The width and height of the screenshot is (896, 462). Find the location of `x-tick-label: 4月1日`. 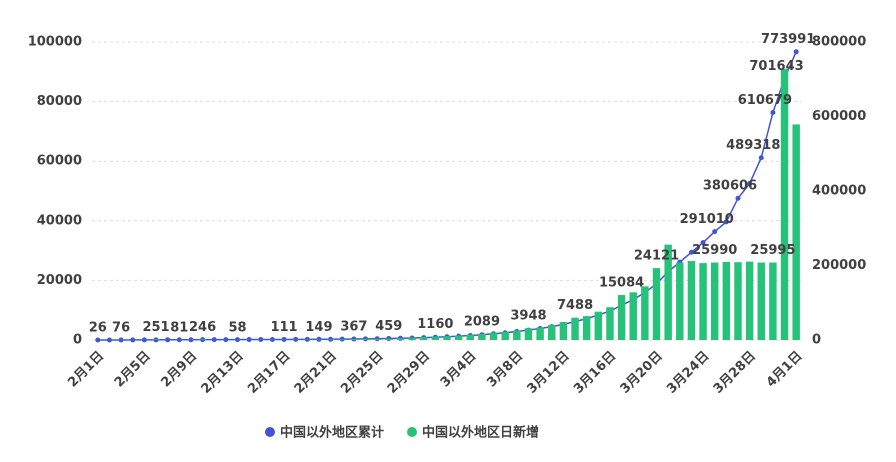

x-tick-label: 4月1日 is located at coordinates (785, 370).